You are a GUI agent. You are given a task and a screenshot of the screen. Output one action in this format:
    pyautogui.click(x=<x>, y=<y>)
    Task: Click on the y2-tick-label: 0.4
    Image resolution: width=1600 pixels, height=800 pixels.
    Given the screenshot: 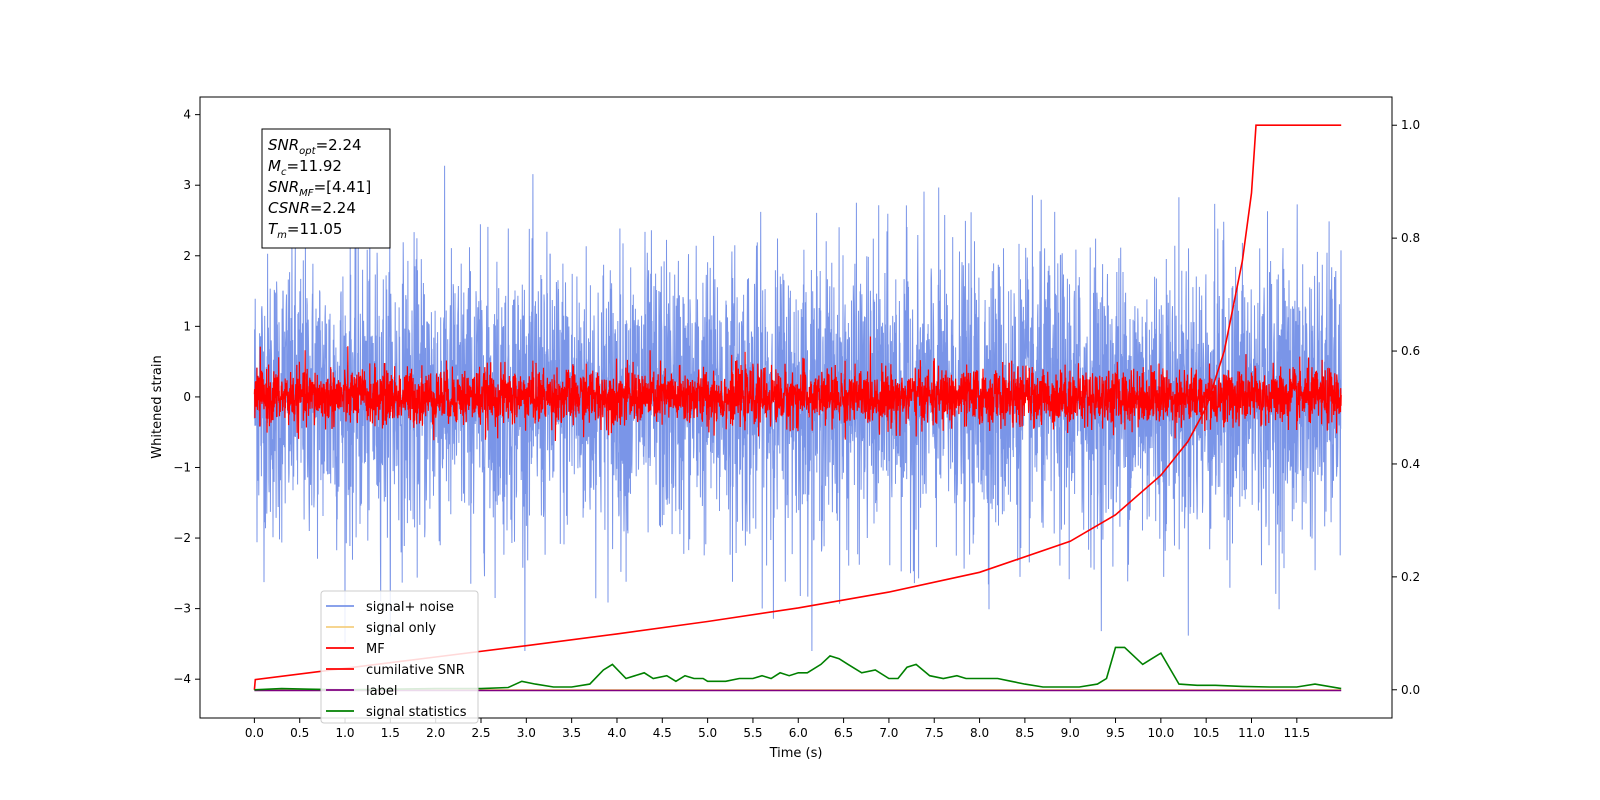 What is the action you would take?
    pyautogui.click(x=1410, y=464)
    